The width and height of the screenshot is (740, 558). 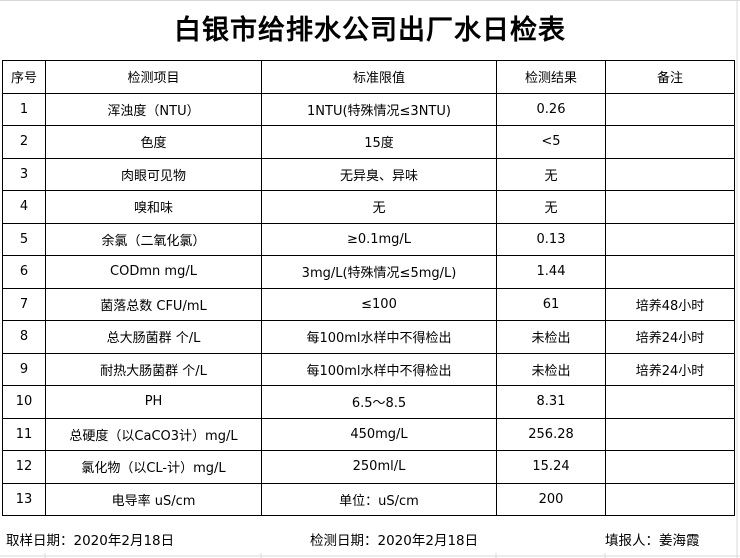 I want to click on index-cell: 5, so click(x=24, y=239).